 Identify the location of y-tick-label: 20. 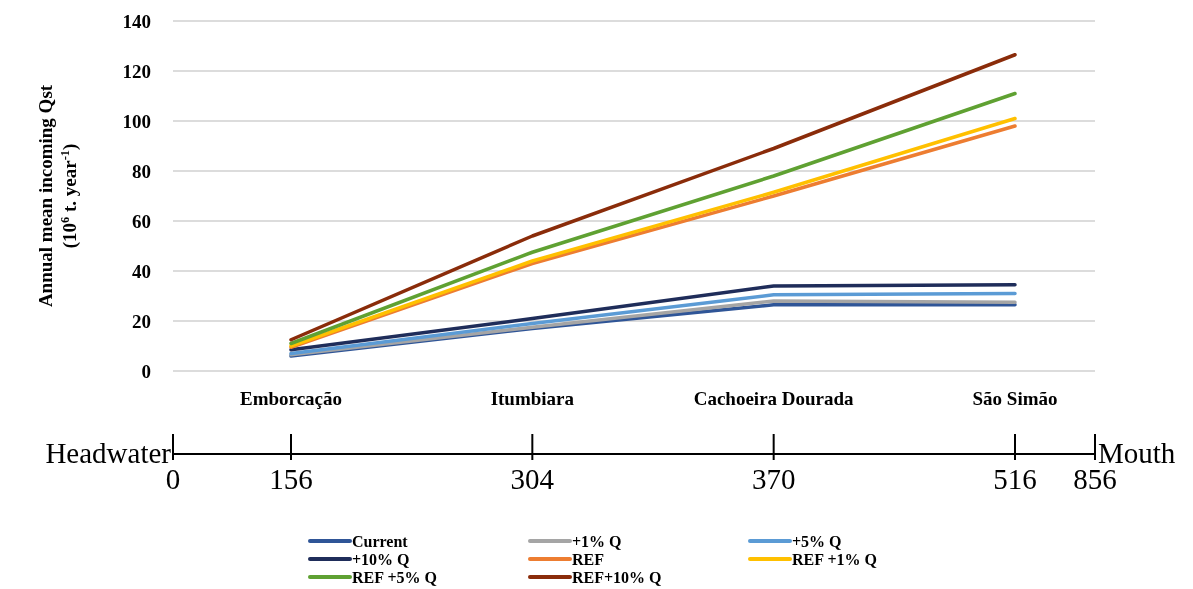
(141, 321).